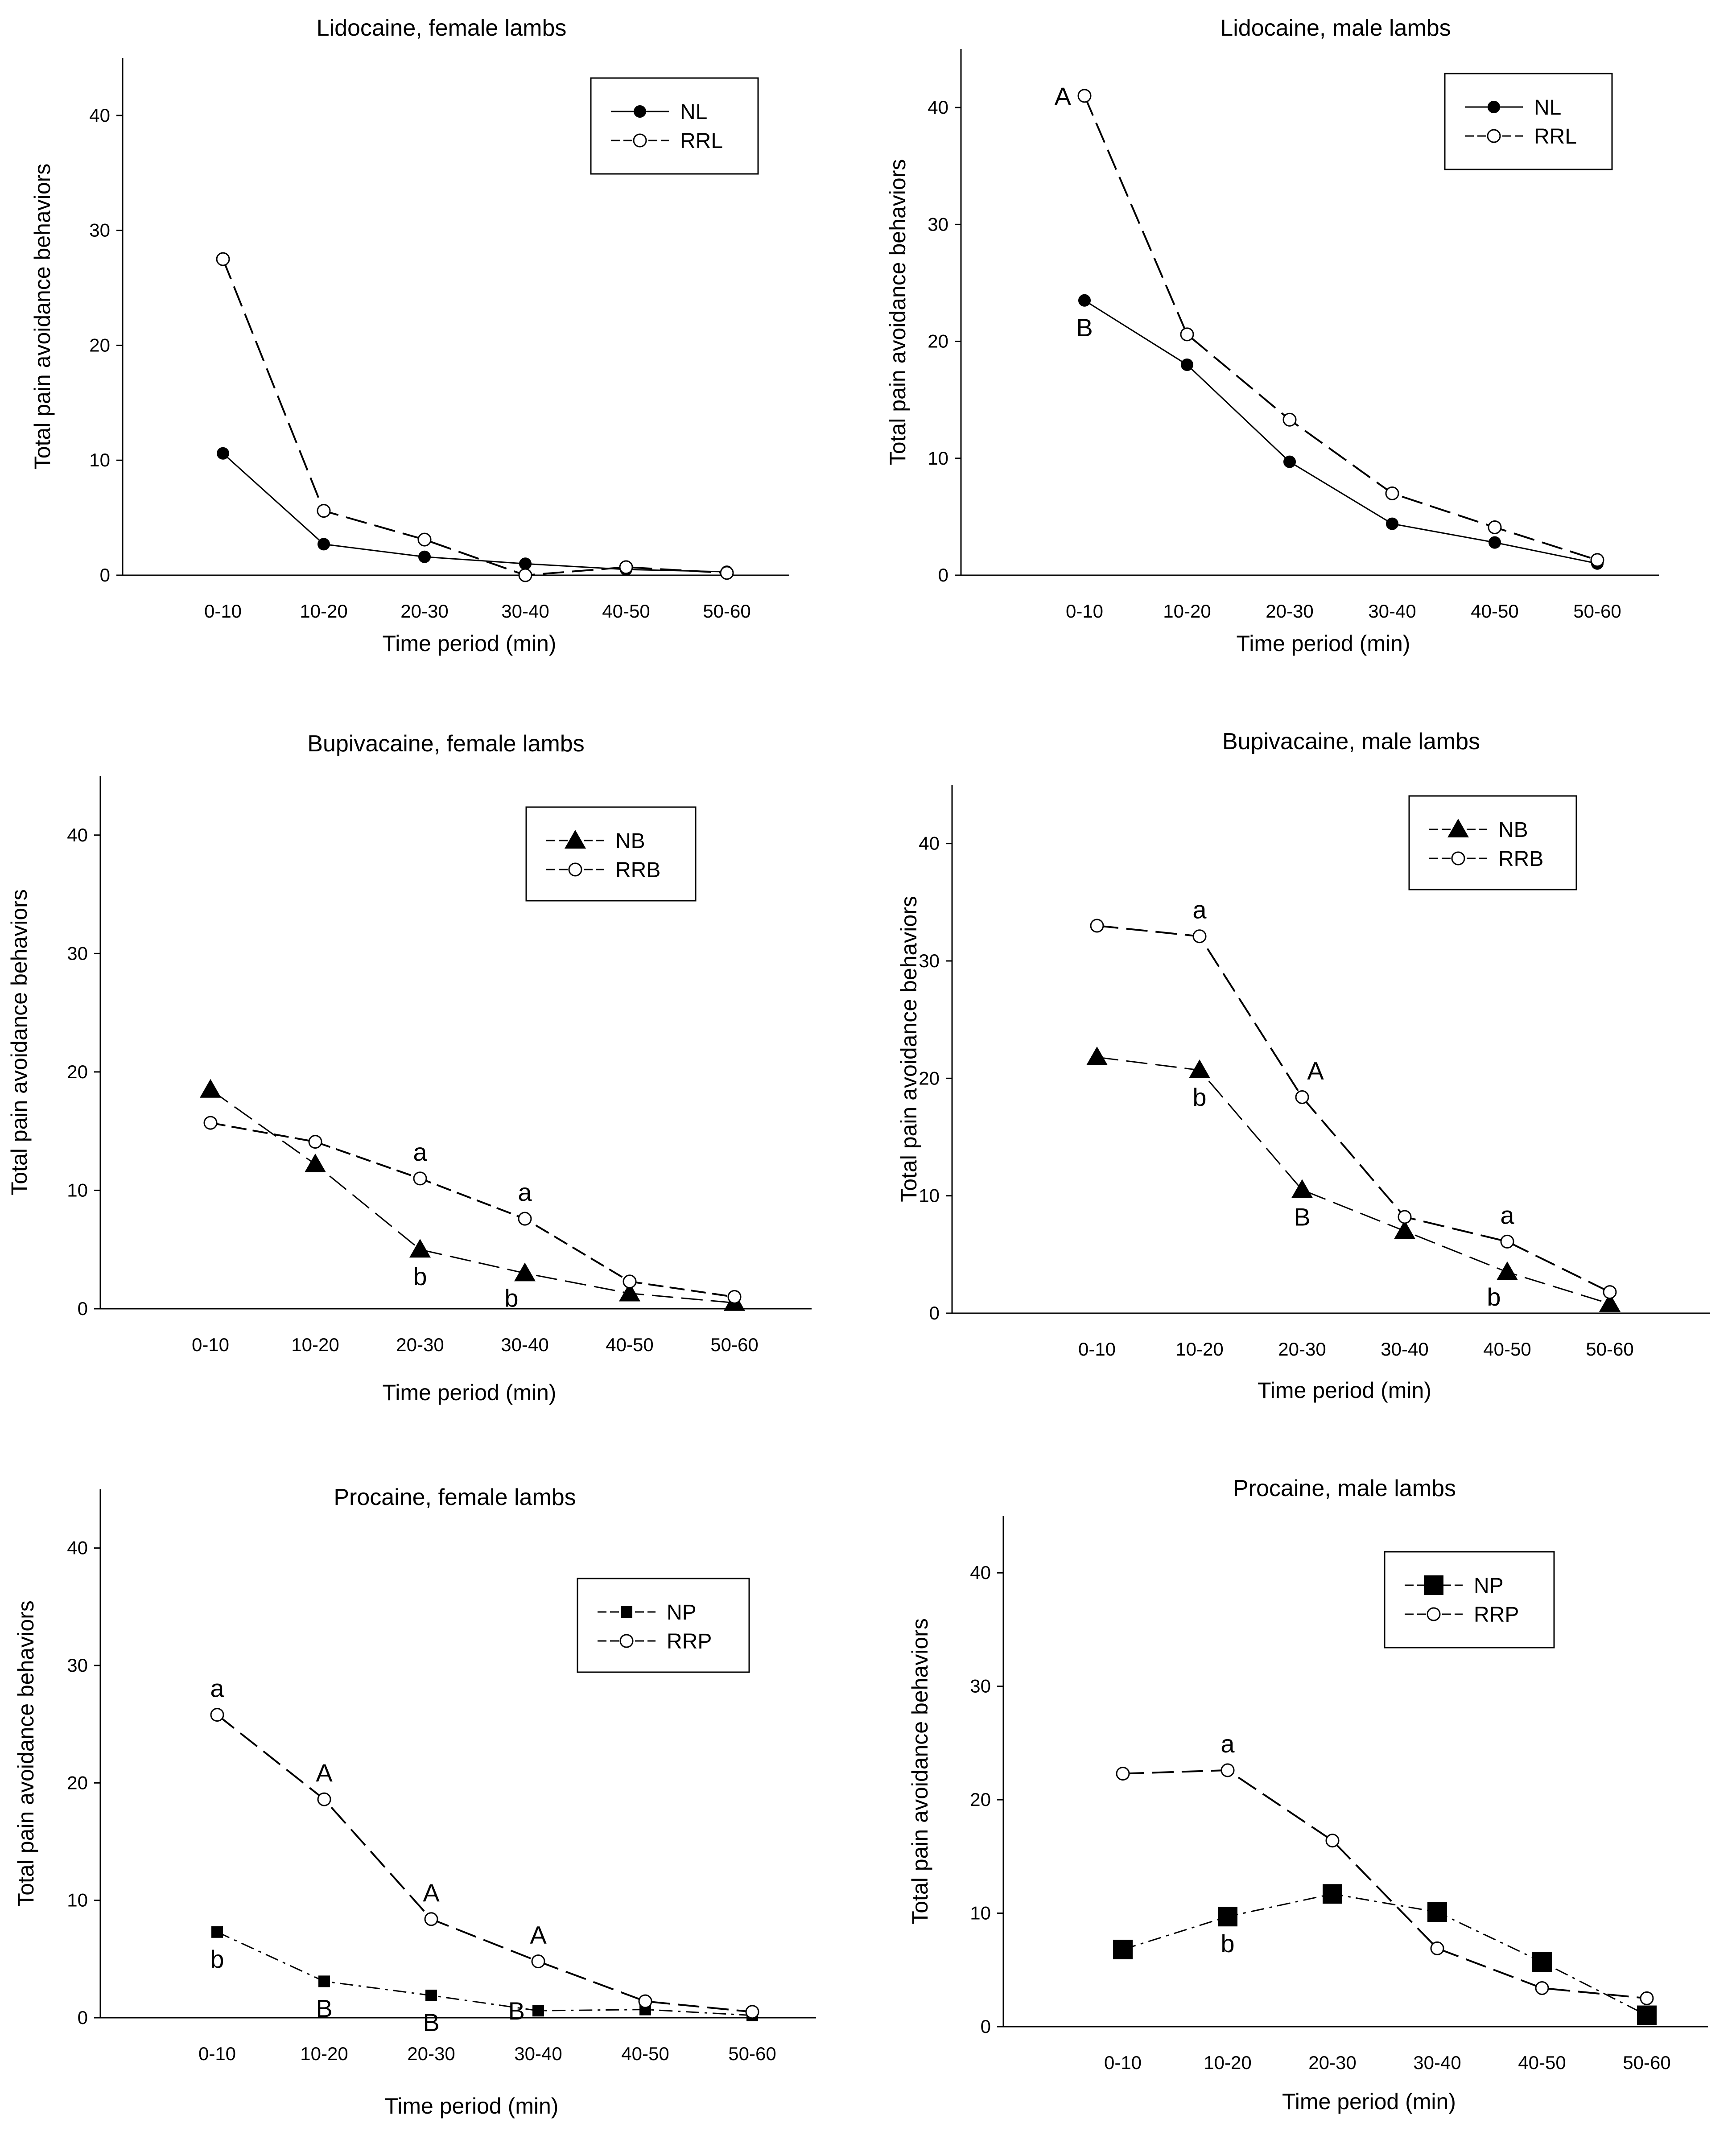 The height and width of the screenshot is (2131, 1736). What do you see at coordinates (702, 141) in the screenshot?
I see `legend-label: RRL` at bounding box center [702, 141].